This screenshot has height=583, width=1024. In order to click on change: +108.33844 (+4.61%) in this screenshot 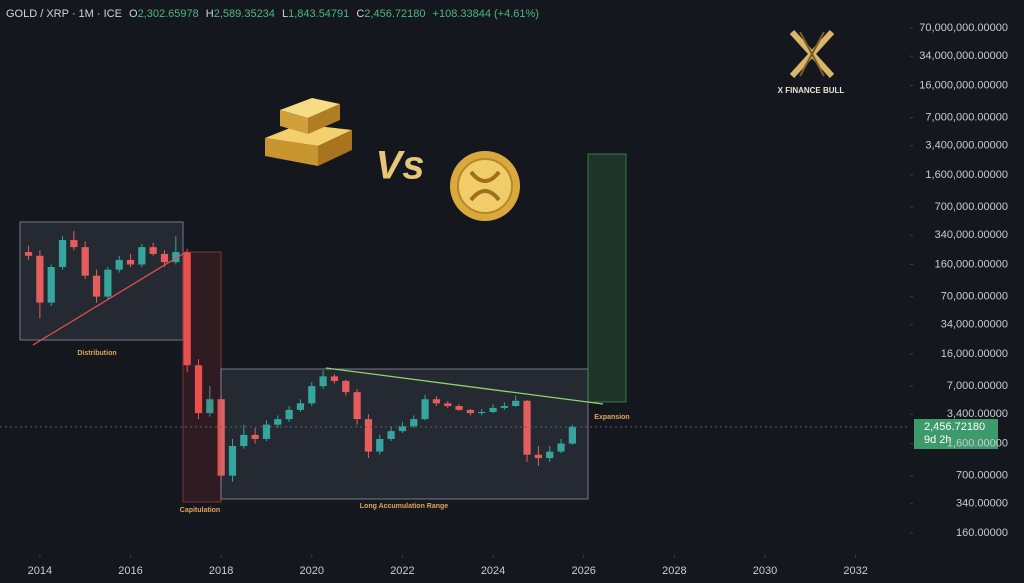, I will do `click(486, 14)`.